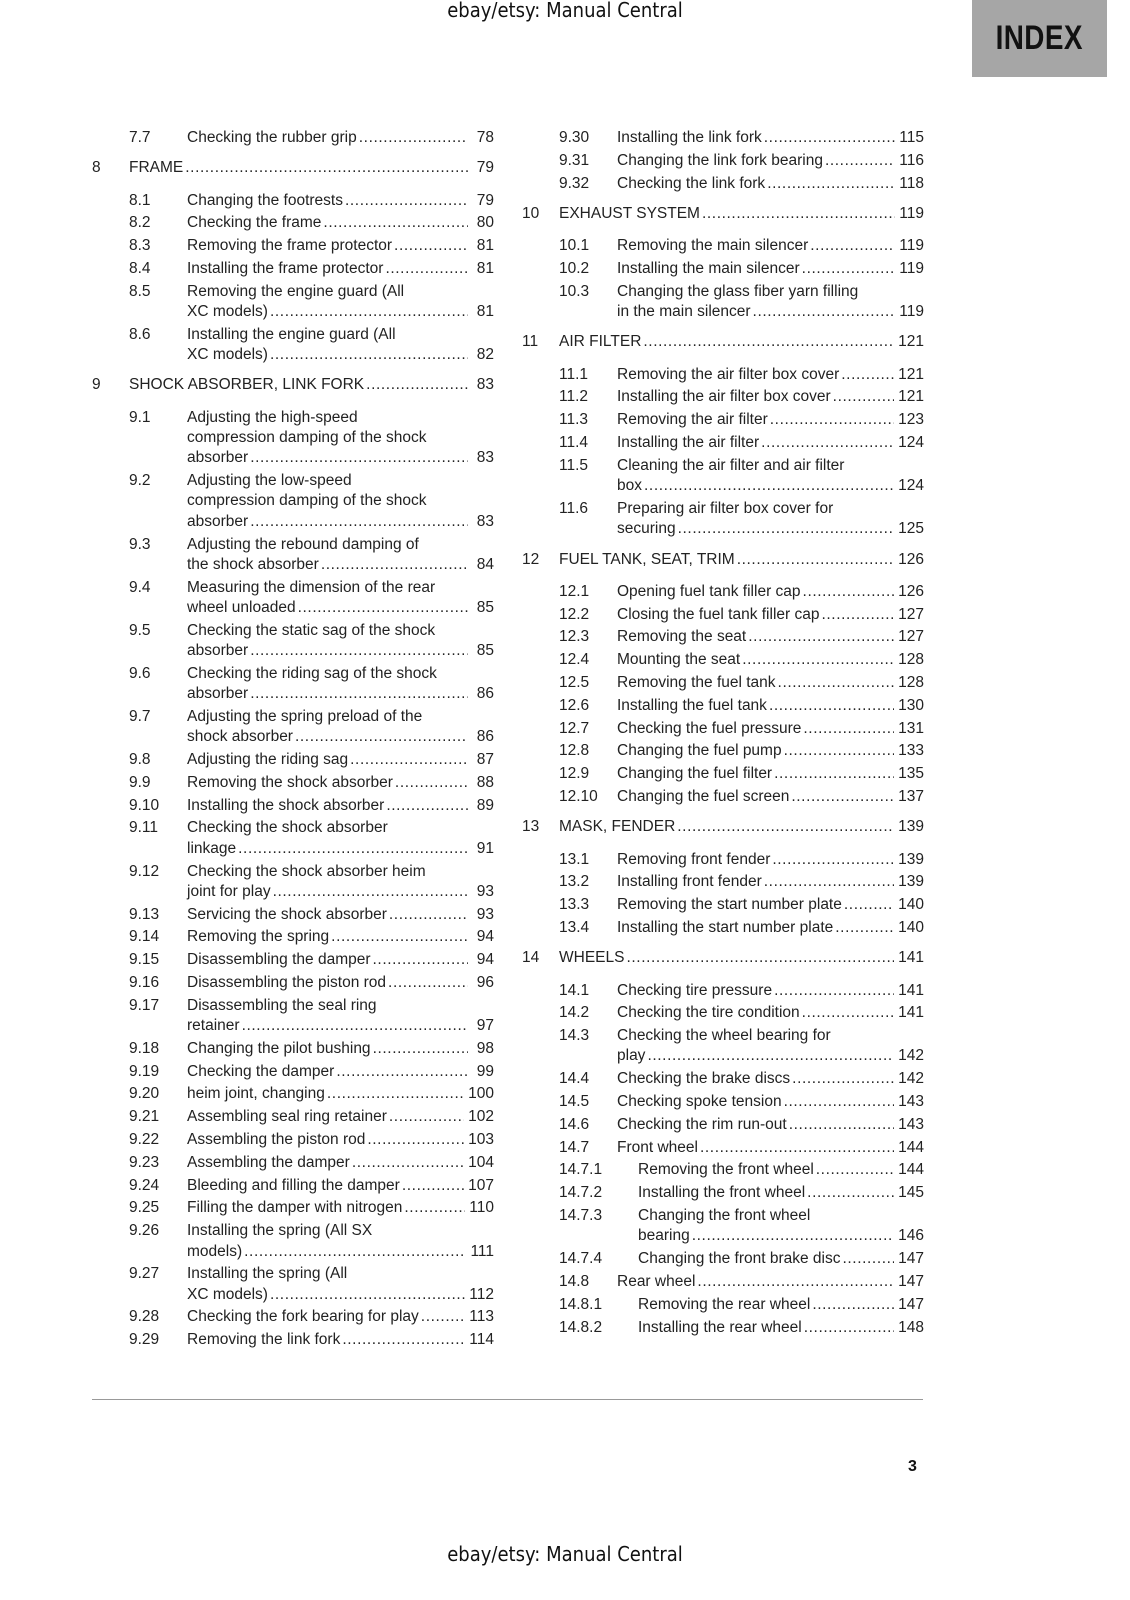 The width and height of the screenshot is (1130, 1600). I want to click on toc-entry: 10.1 Removing the main silencer 119, so click(723, 246).